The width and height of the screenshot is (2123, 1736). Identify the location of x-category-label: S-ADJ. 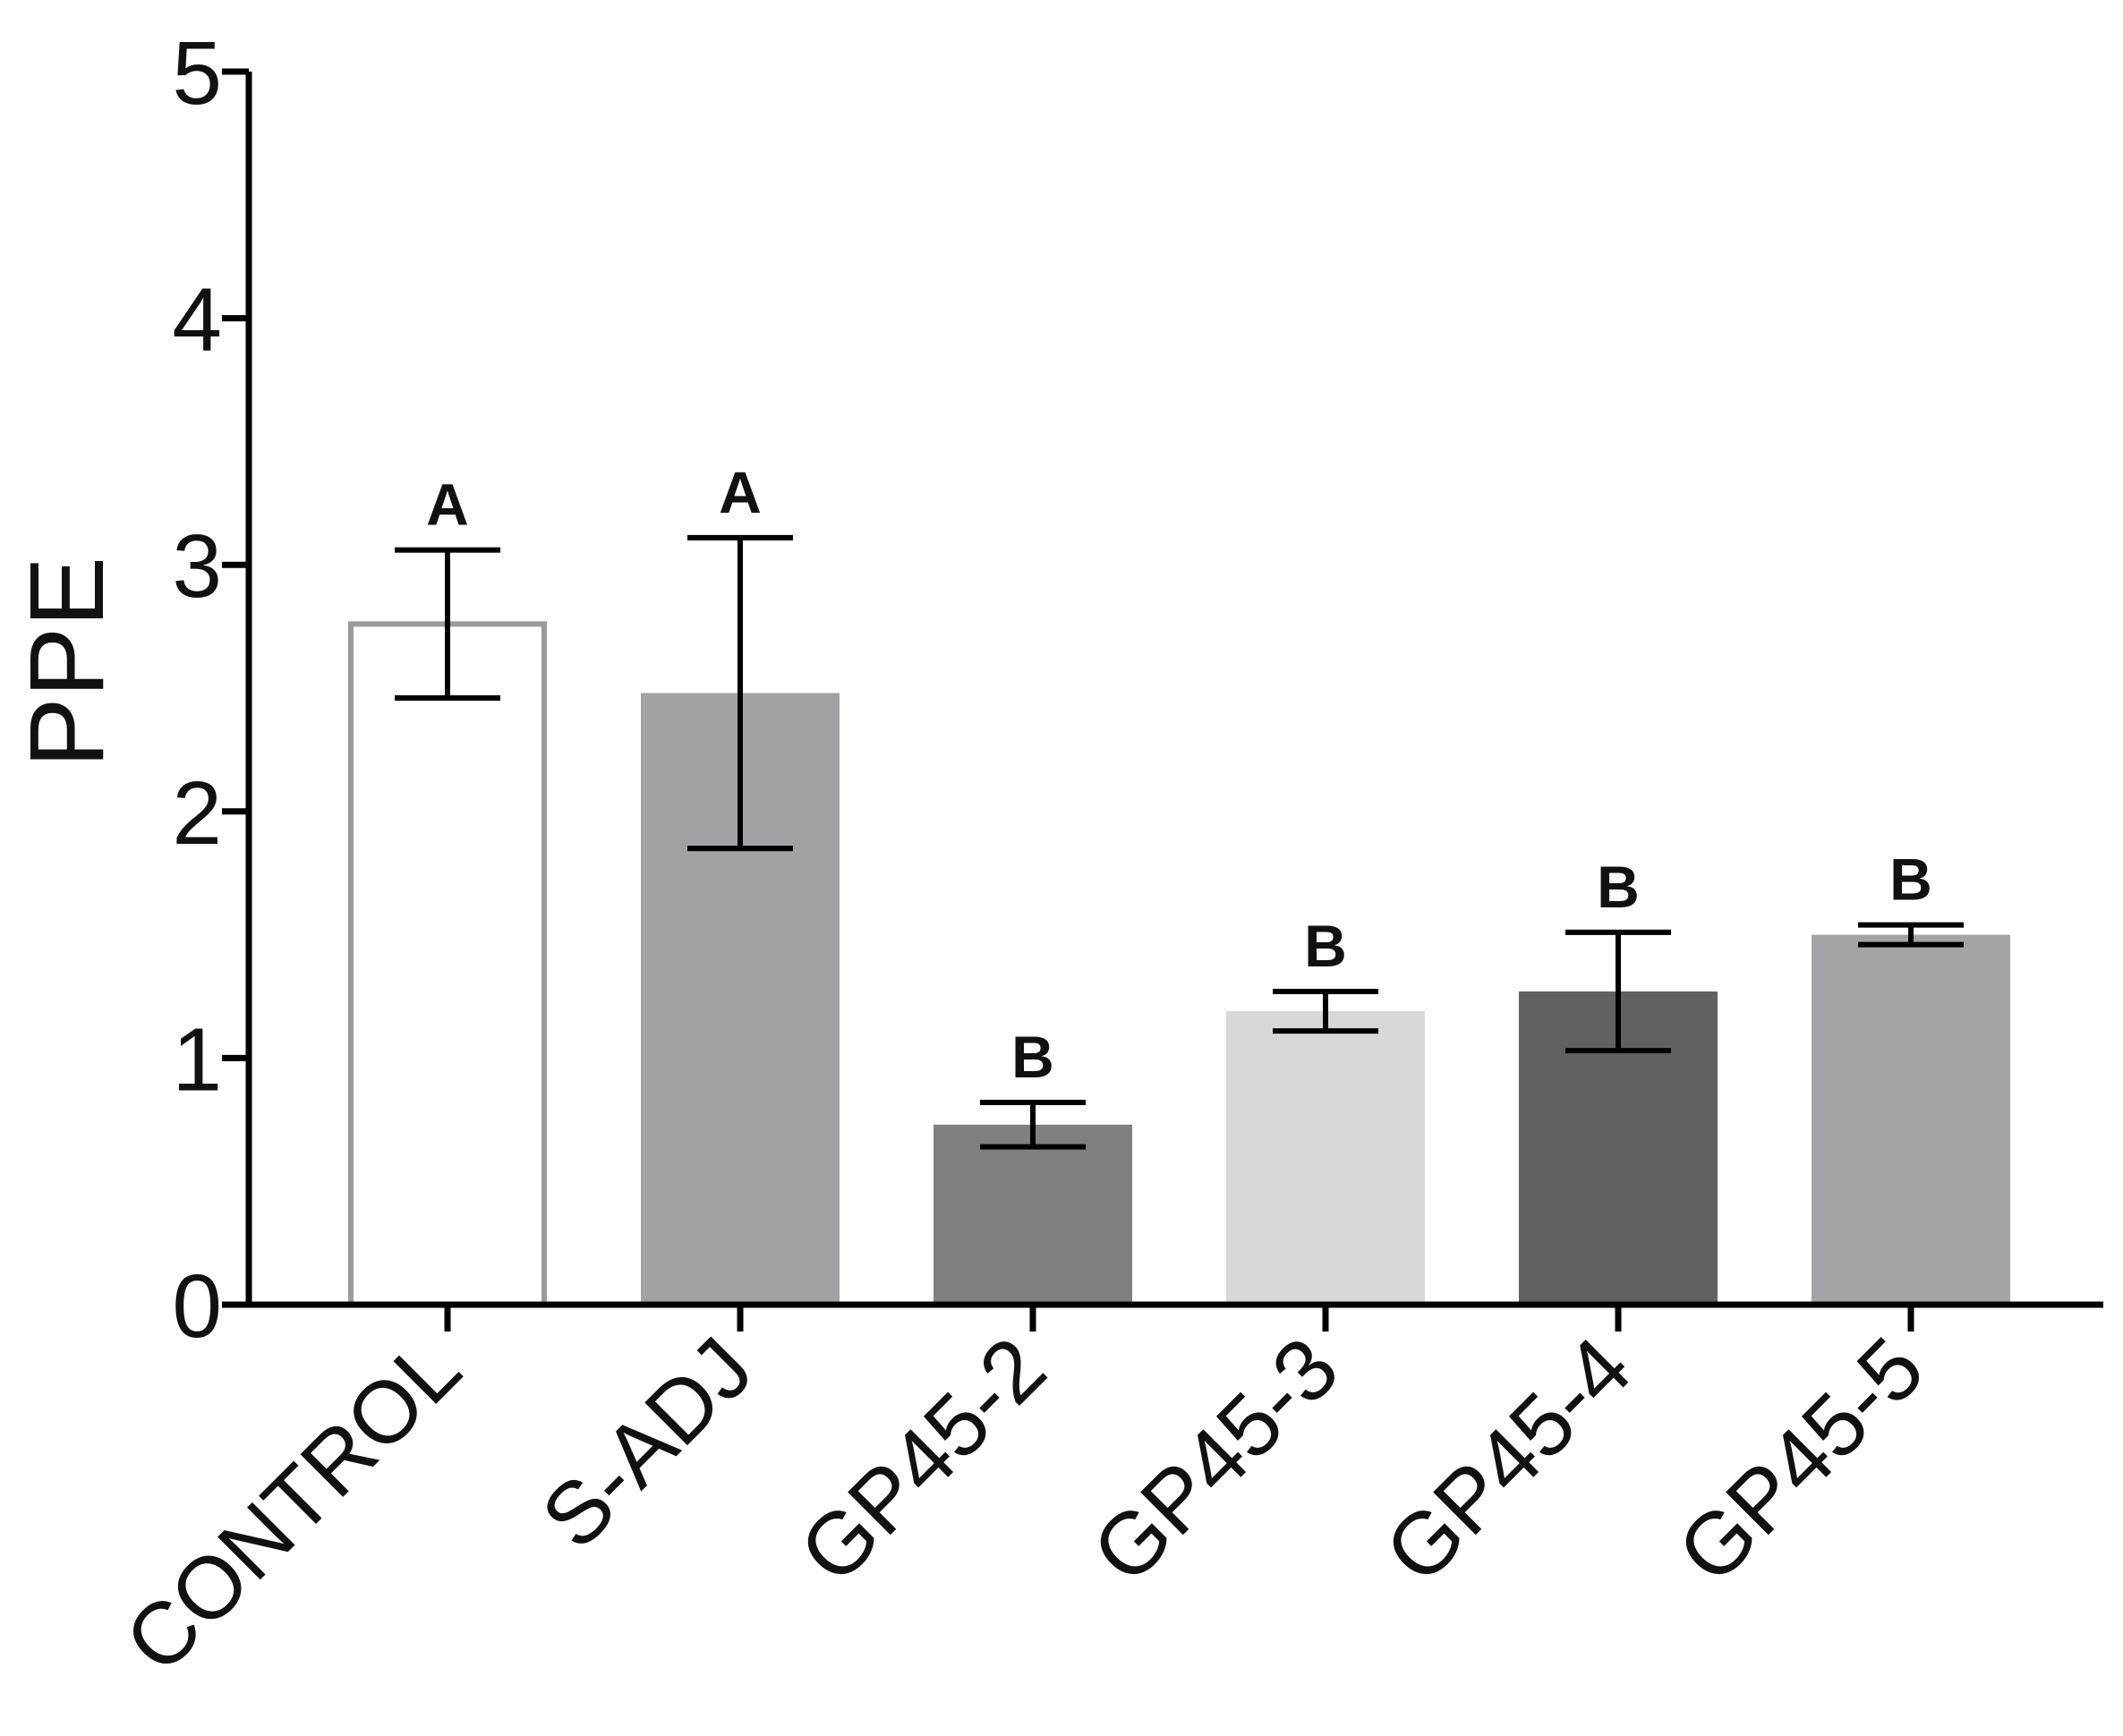
(647, 1442).